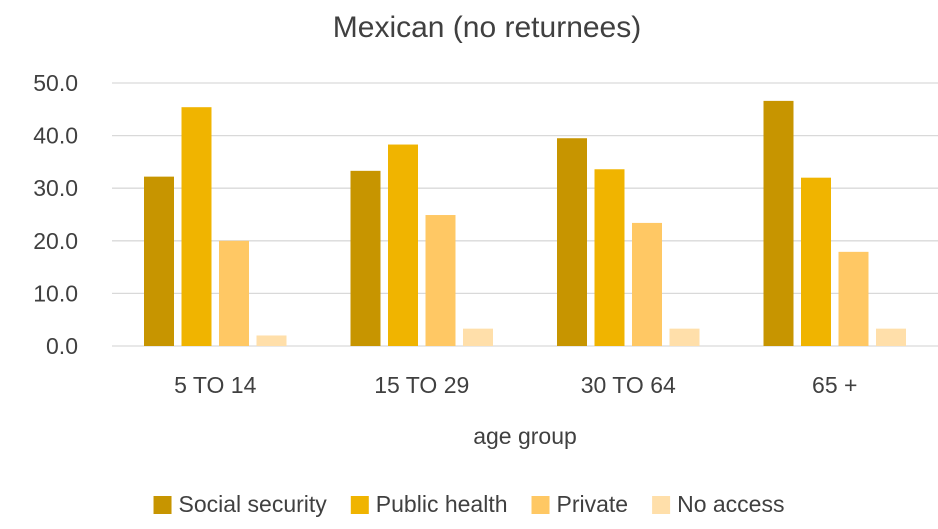  I want to click on y-tick-label: 30.0, so click(55, 188).